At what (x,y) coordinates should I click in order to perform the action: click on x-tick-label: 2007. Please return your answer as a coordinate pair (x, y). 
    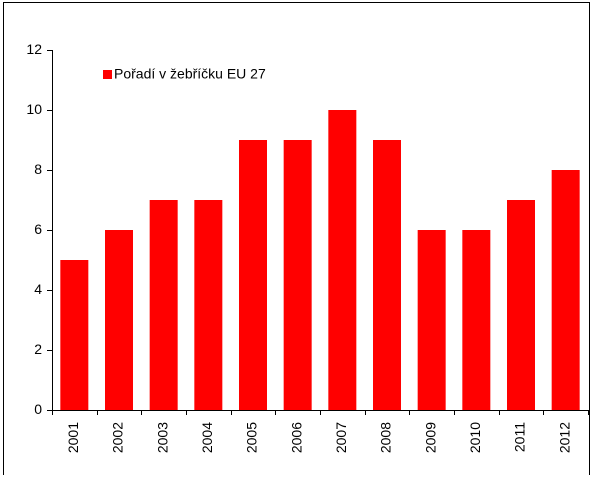
    Looking at the image, I should click on (341, 437).